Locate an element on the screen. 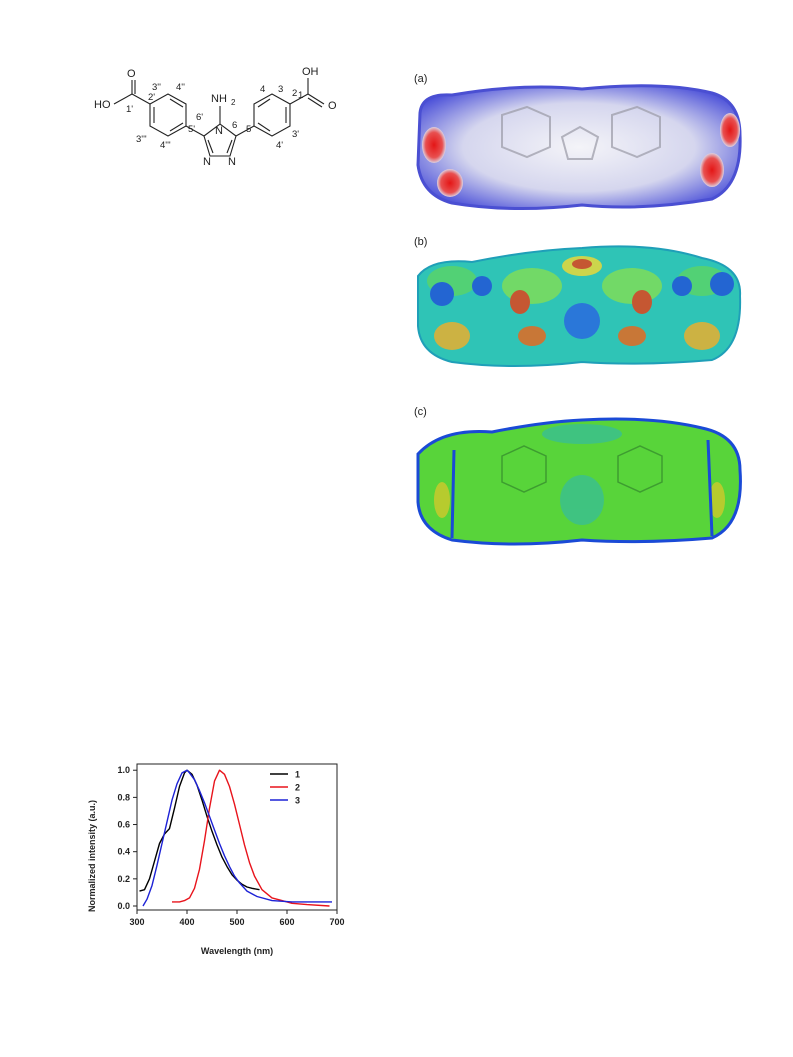  right-benzene-ring is located at coordinates (272, 115).